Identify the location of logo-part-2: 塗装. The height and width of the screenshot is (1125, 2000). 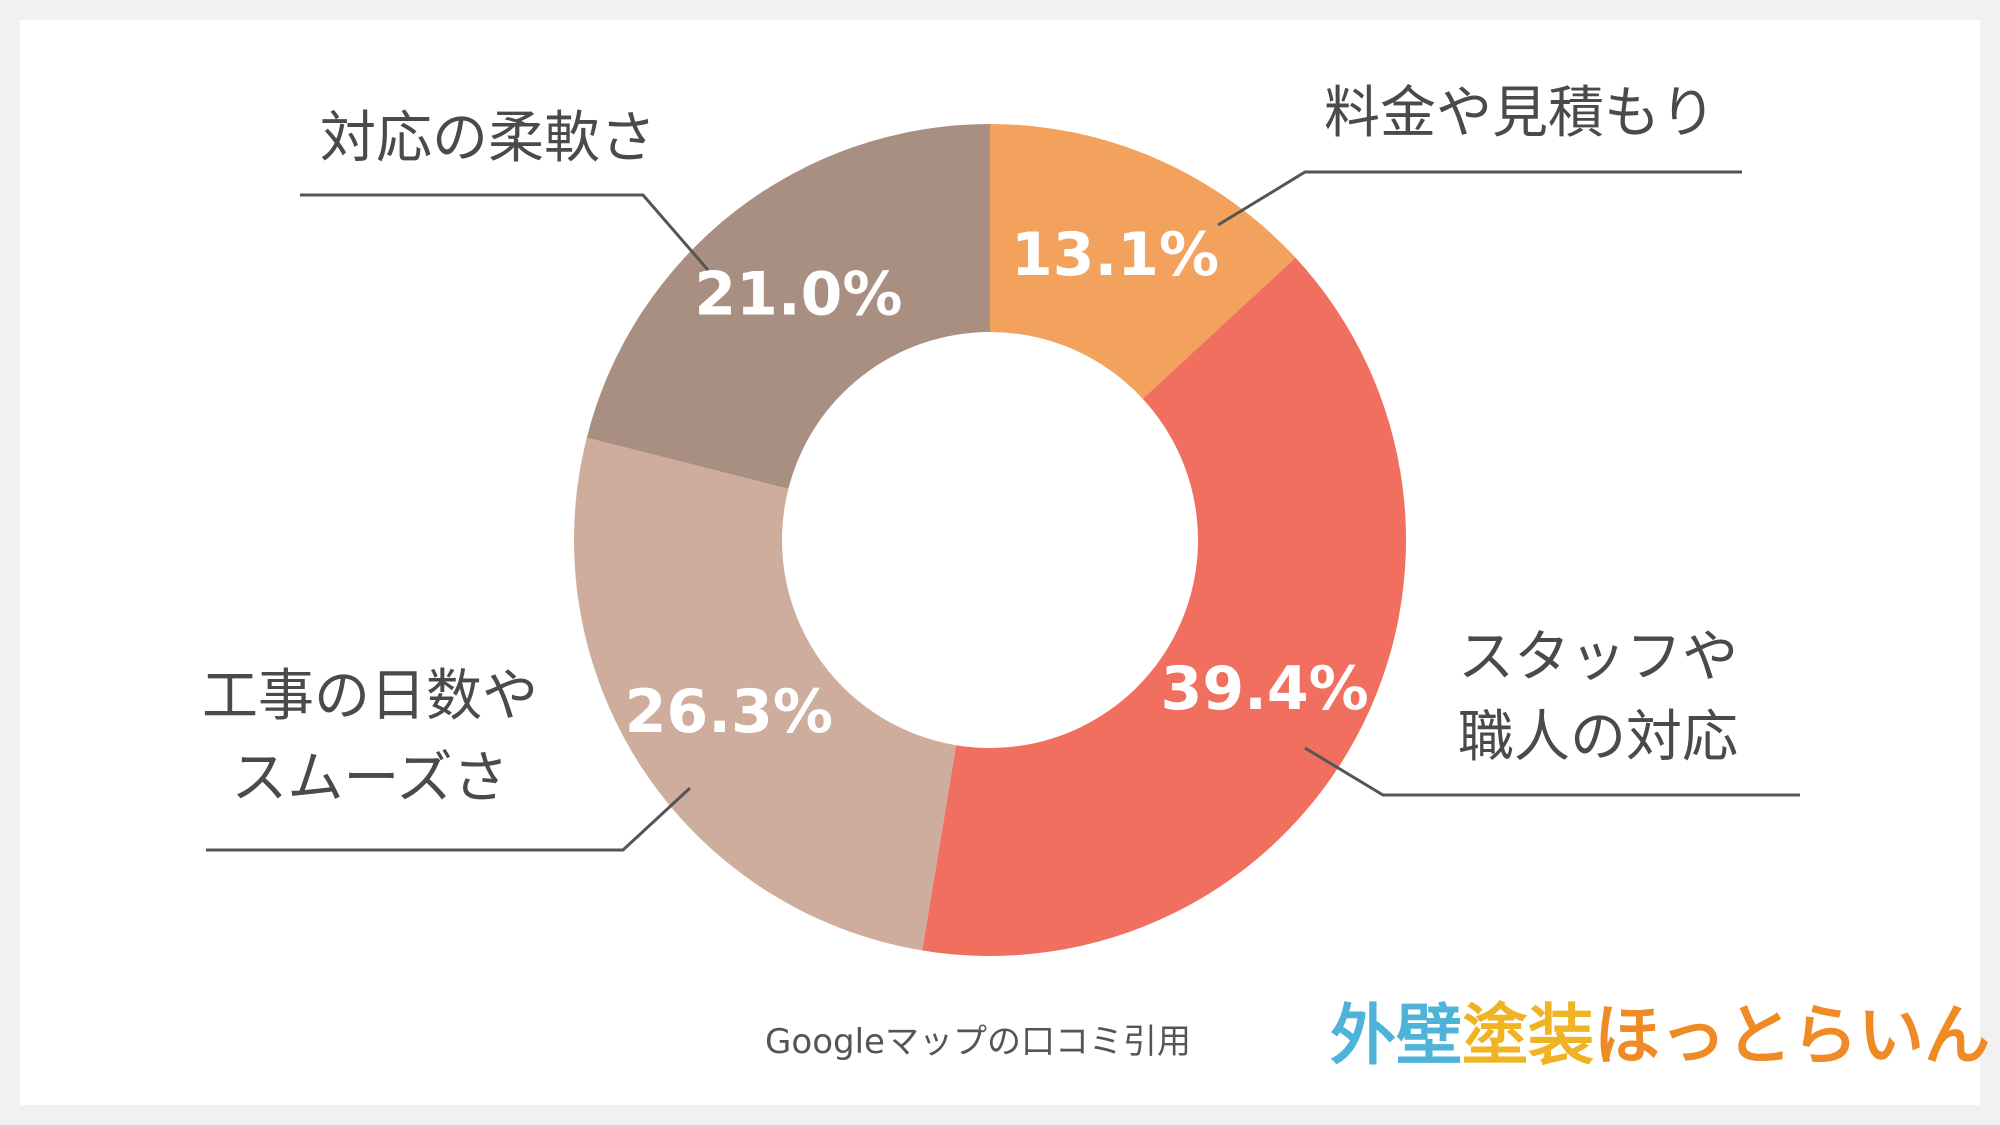
(1528, 1035).